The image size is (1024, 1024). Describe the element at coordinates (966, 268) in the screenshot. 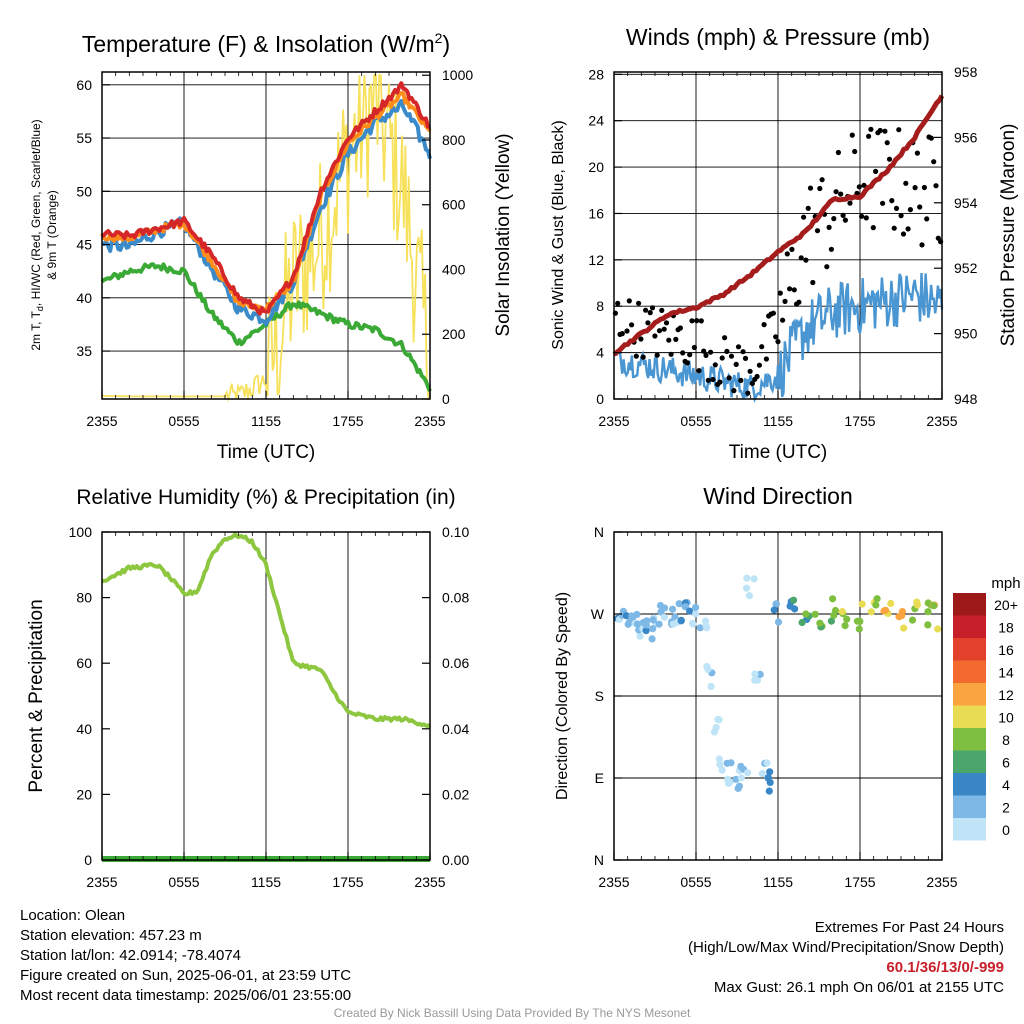

I see `y2-tick-label: 952` at that location.